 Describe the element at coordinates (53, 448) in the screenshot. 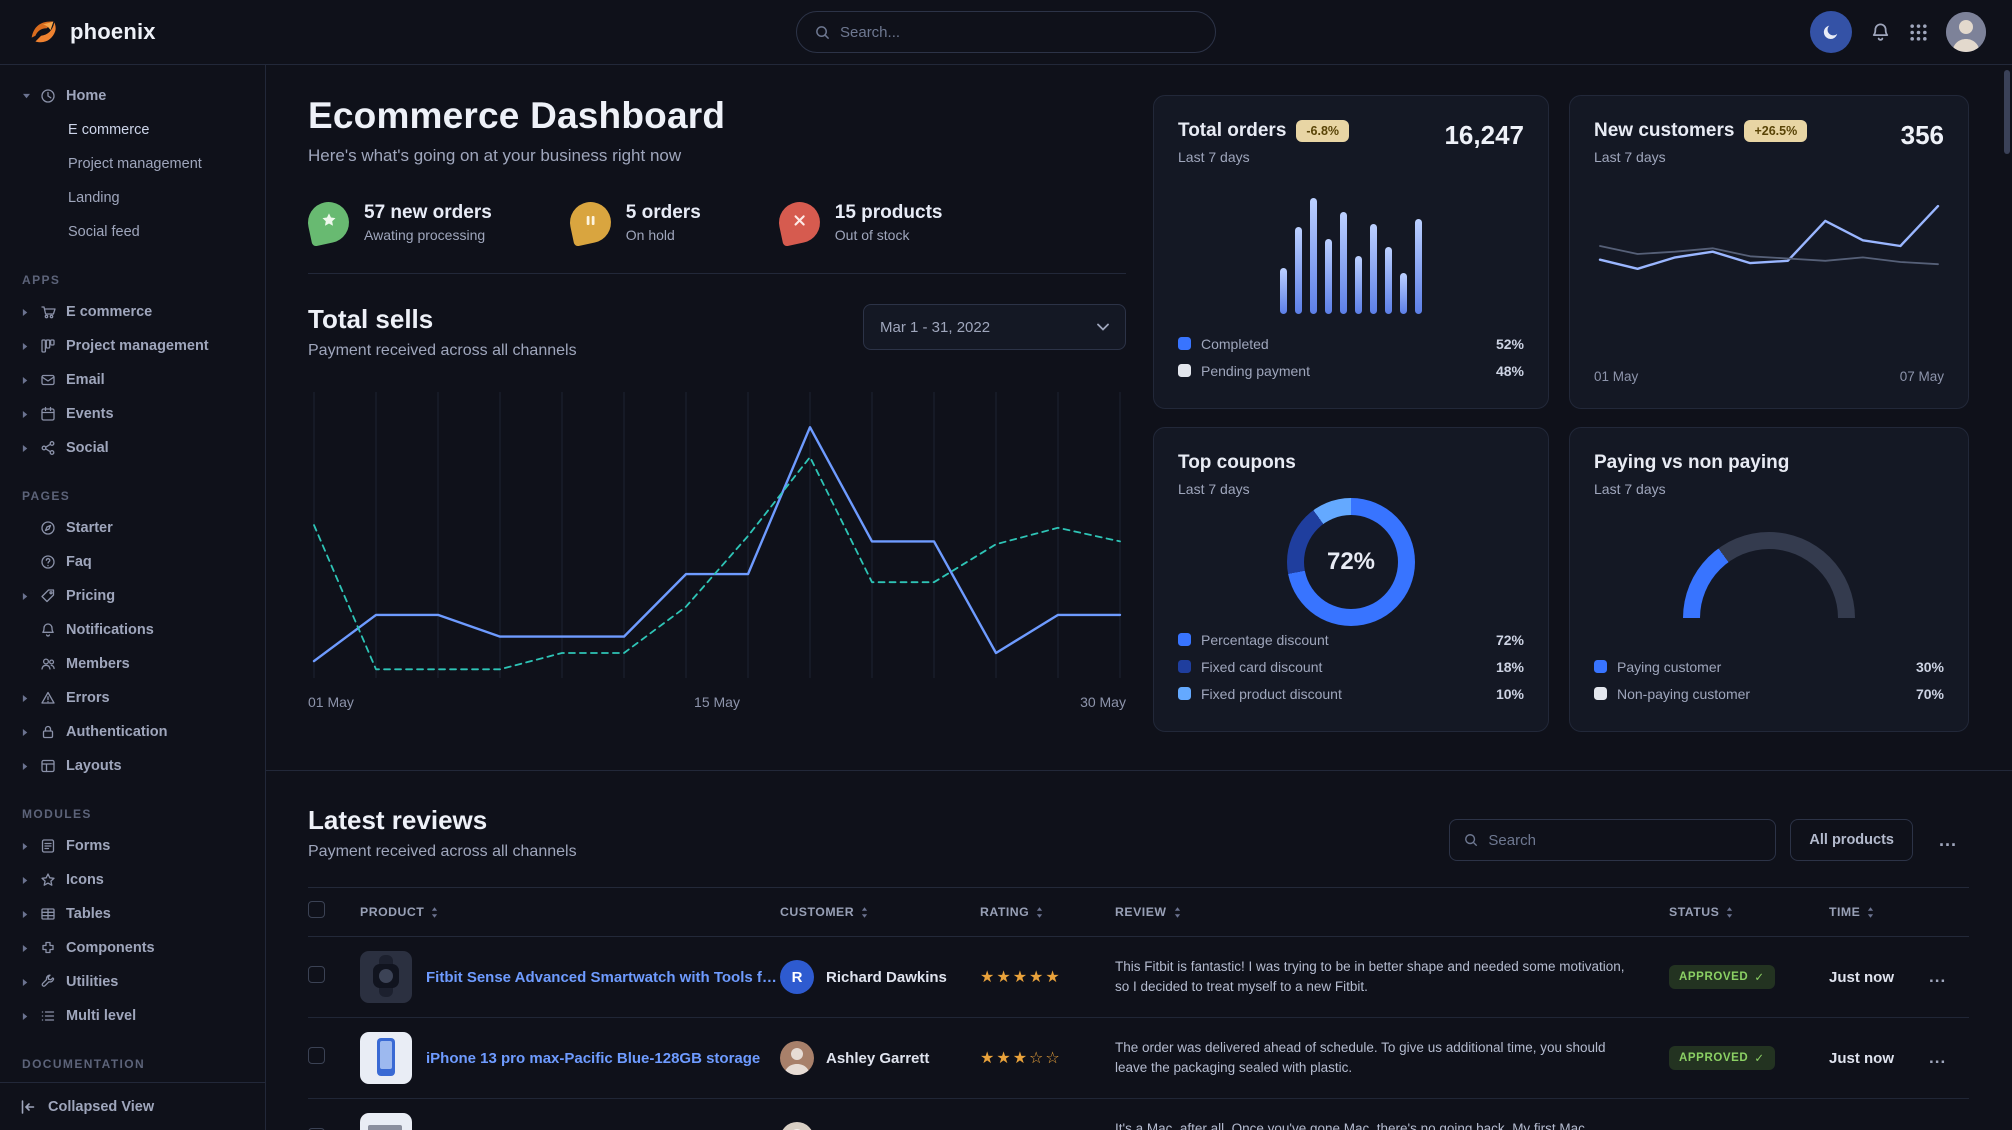

I see `share-icon` at that location.